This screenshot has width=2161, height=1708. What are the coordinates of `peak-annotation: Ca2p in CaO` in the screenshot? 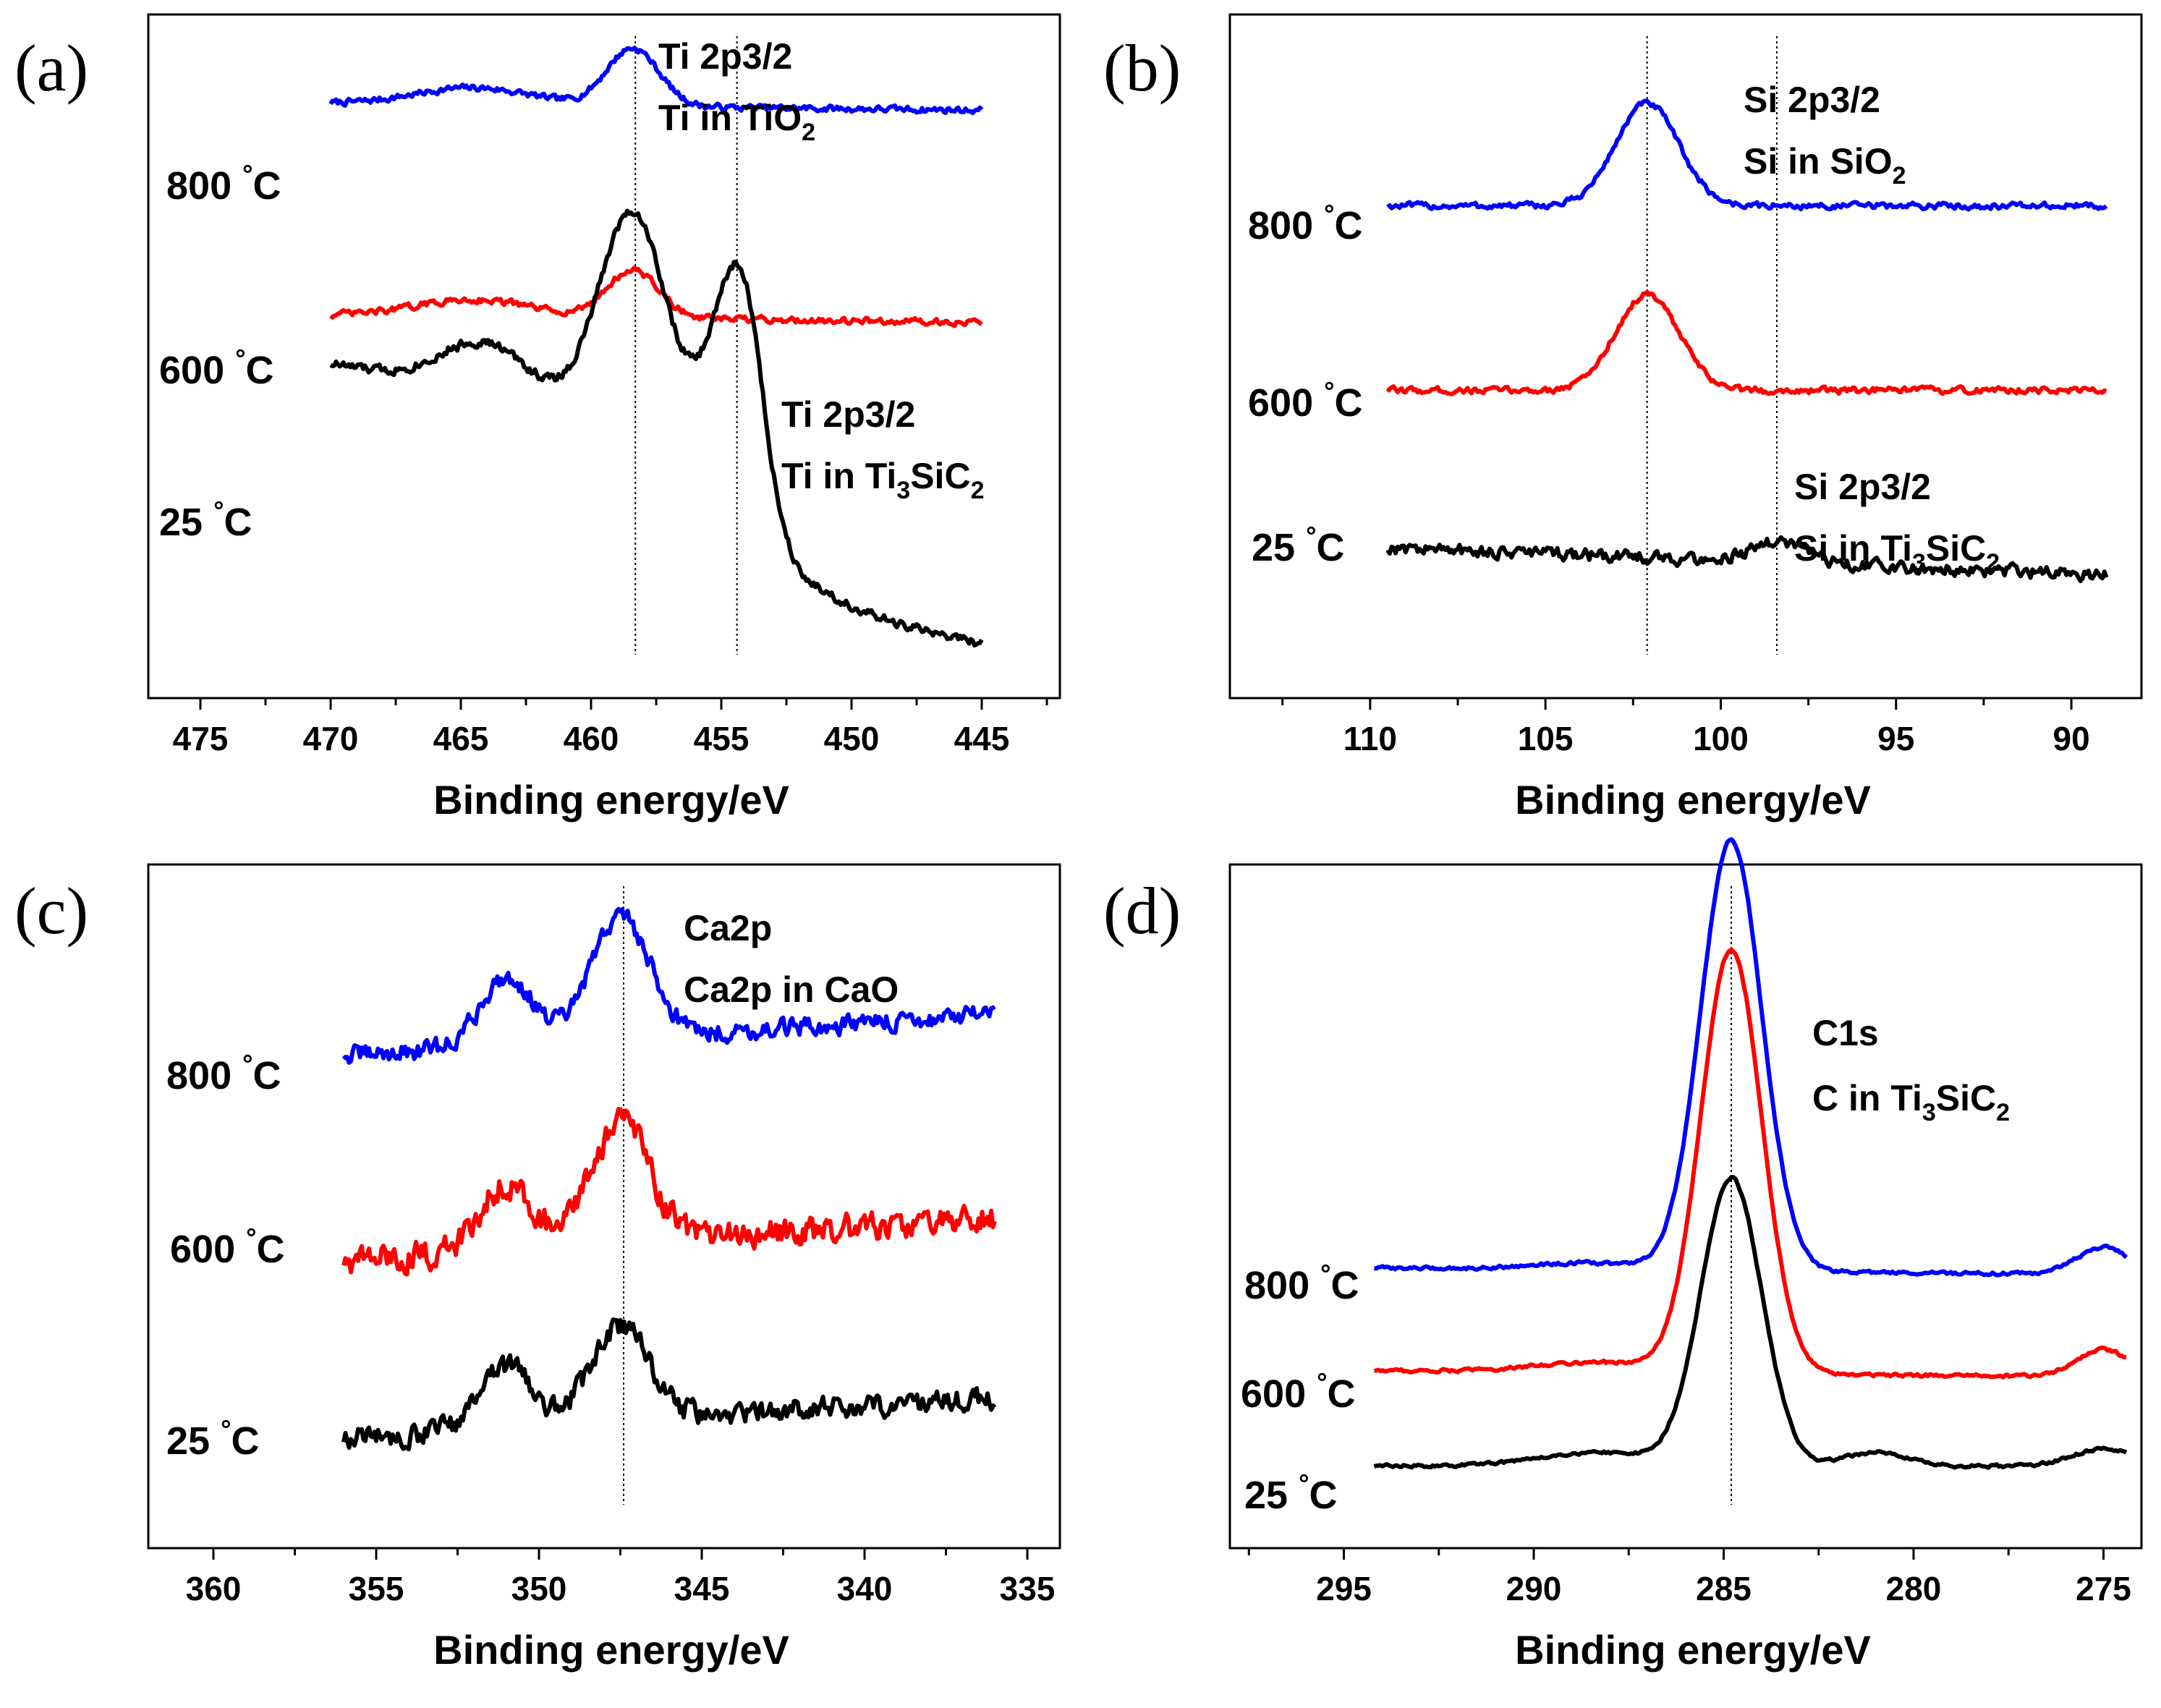 It's located at (791, 990).